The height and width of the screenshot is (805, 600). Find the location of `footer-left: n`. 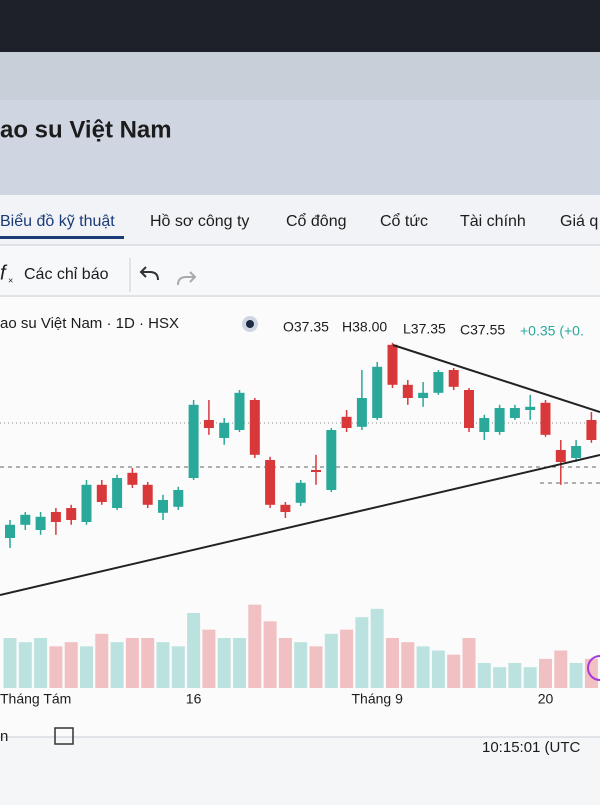

footer-left: n is located at coordinates (4, 736).